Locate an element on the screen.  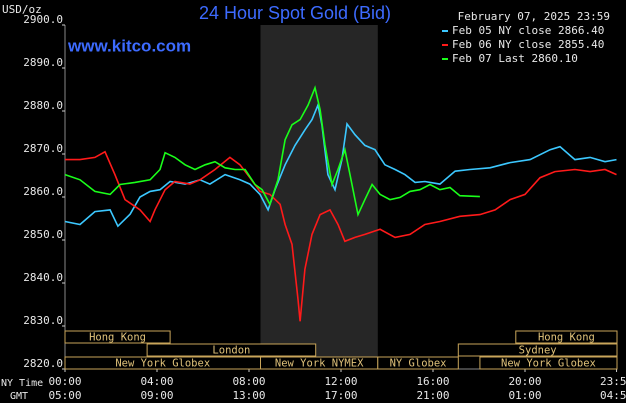
session-label: New York NYMEX is located at coordinates (319, 364).